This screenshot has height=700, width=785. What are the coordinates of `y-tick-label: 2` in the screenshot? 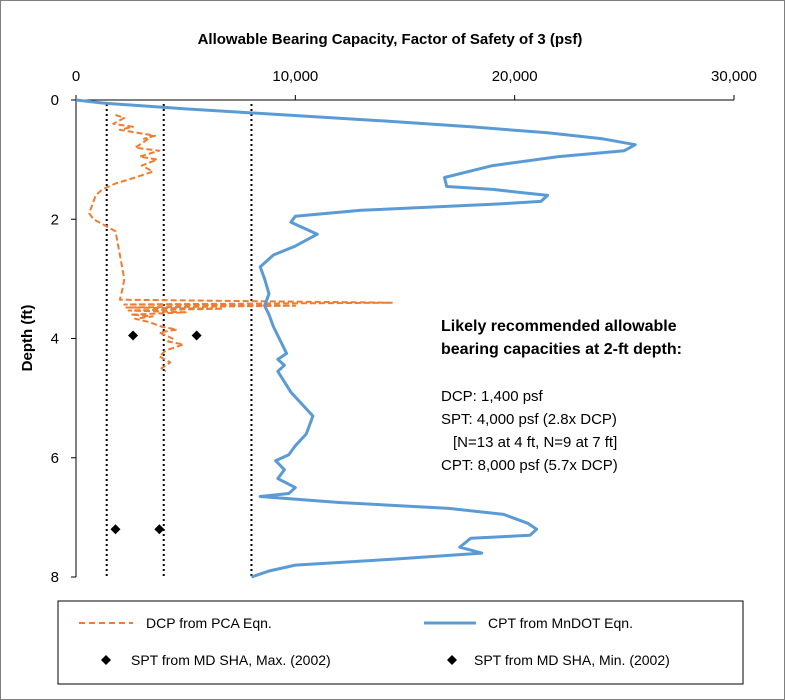 It's located at (55, 219).